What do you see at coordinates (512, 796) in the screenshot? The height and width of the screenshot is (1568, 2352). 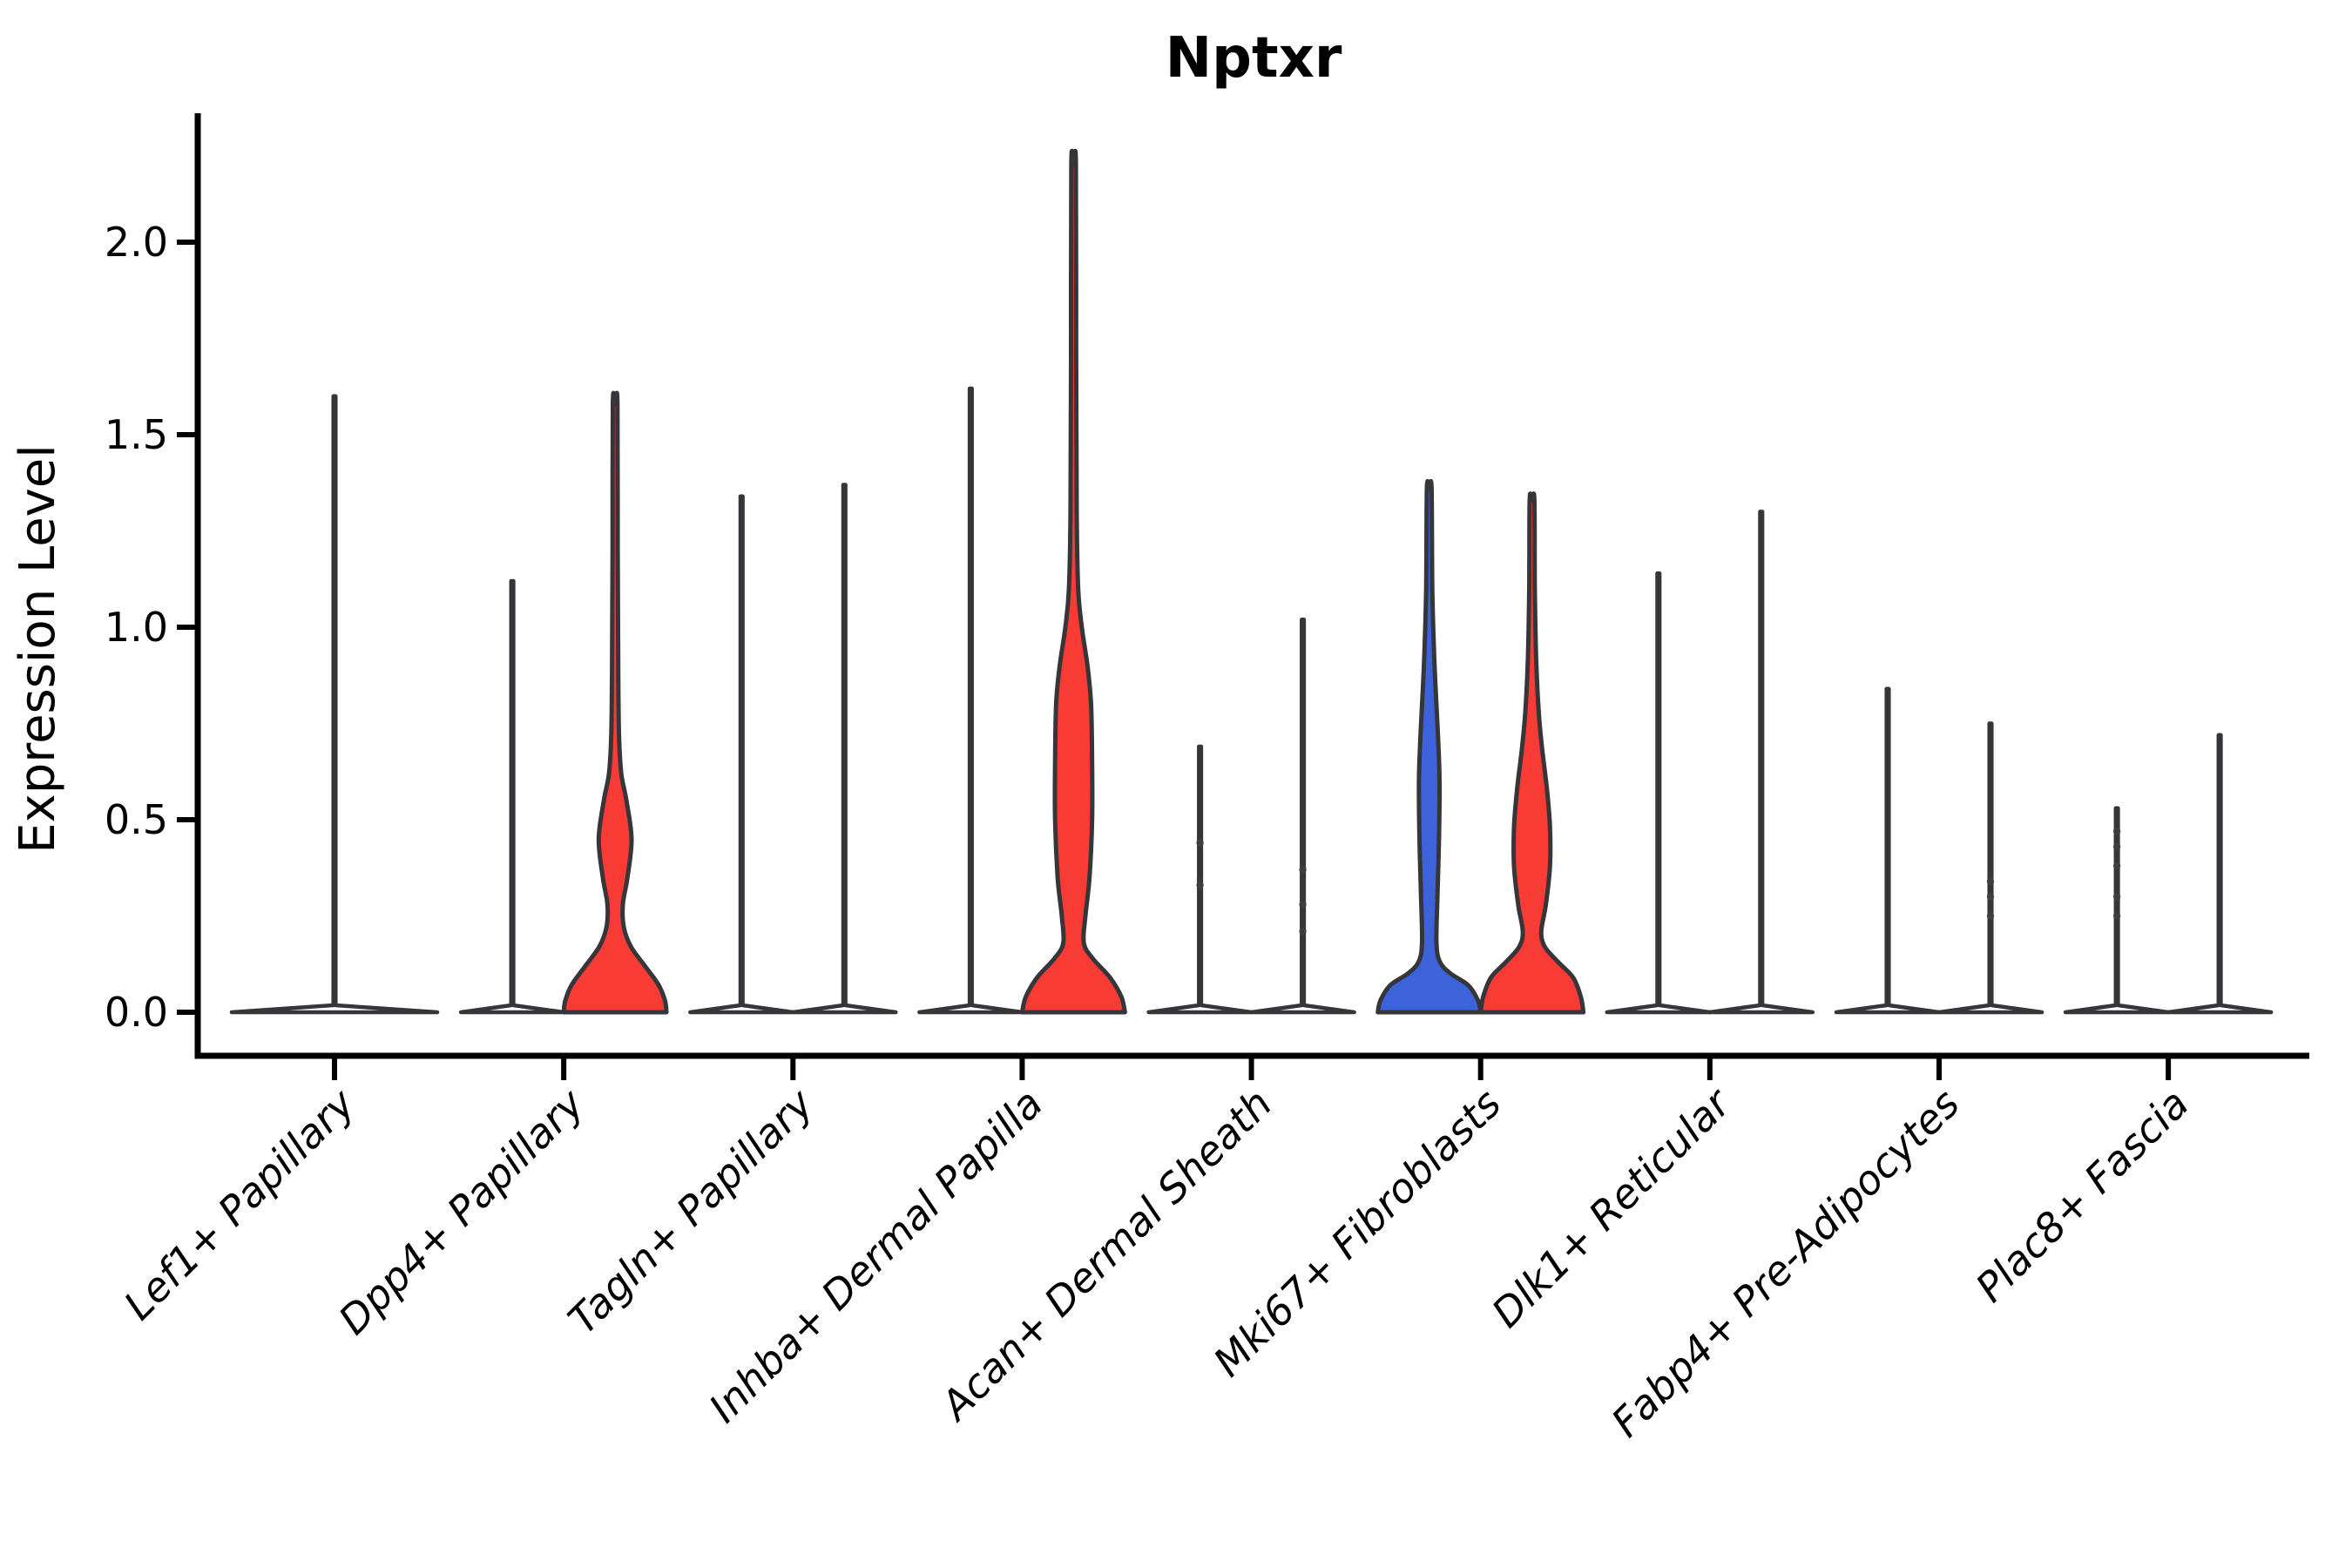 I see `violin-dpp4-papillary-left` at bounding box center [512, 796].